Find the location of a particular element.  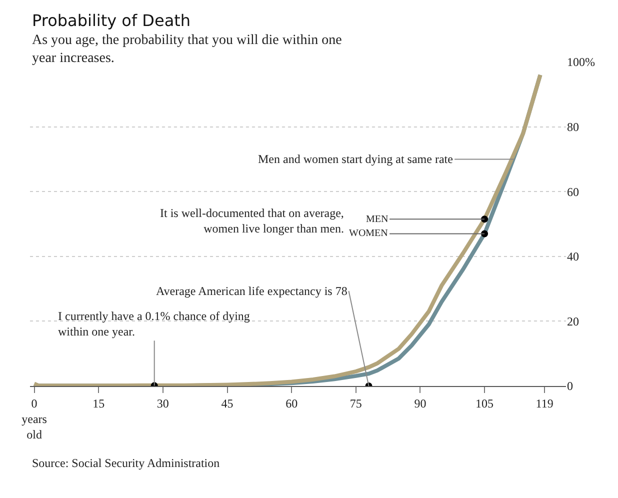

source-note: Source: Social Security Administration is located at coordinates (126, 463).